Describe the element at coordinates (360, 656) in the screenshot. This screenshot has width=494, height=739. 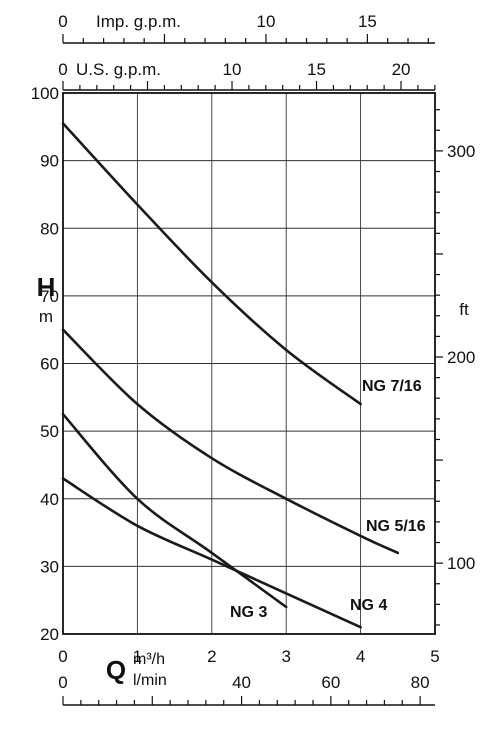
I see `x-tick-label: 4` at that location.